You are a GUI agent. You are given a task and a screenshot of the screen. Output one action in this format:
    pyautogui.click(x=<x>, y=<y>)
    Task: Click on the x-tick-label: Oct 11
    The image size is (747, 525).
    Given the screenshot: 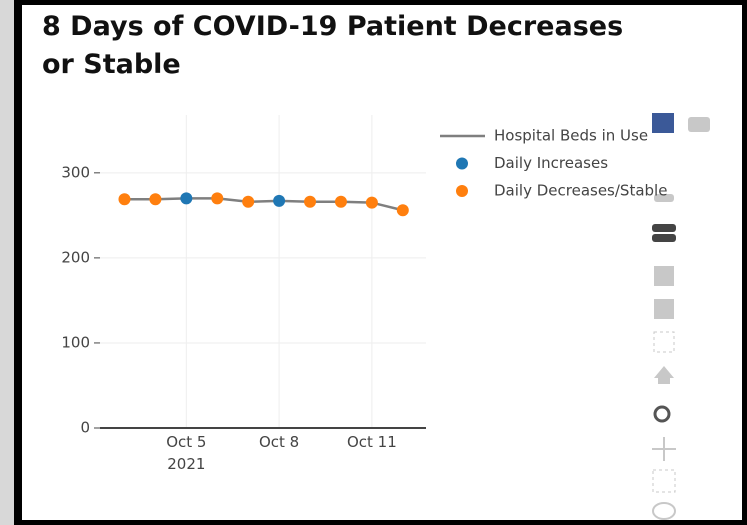 What is the action you would take?
    pyautogui.click(x=372, y=442)
    